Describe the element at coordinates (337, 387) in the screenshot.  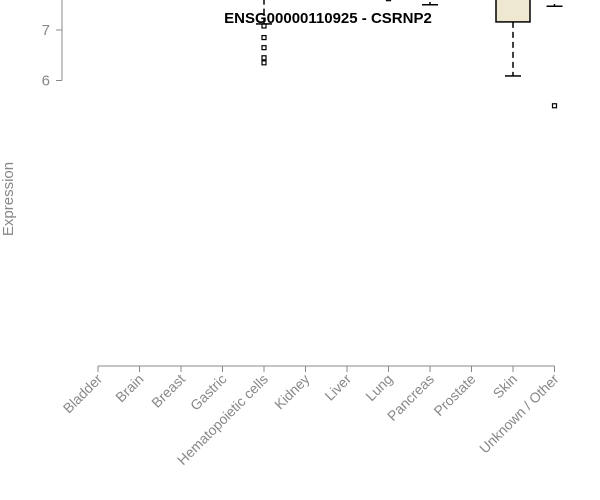
I see `x-tick-label: Liver` at that location.